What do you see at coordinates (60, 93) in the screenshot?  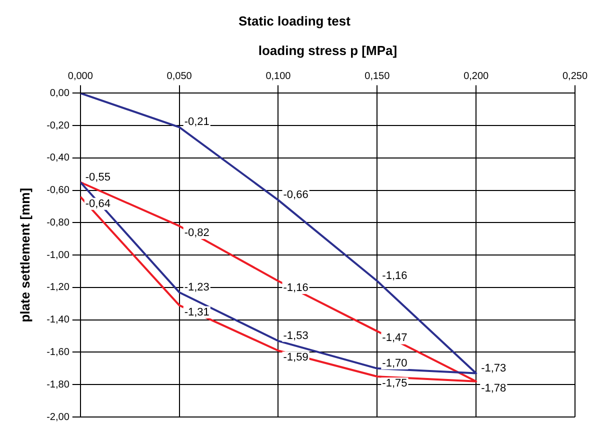 I see `y-tick-label: 0,00` at bounding box center [60, 93].